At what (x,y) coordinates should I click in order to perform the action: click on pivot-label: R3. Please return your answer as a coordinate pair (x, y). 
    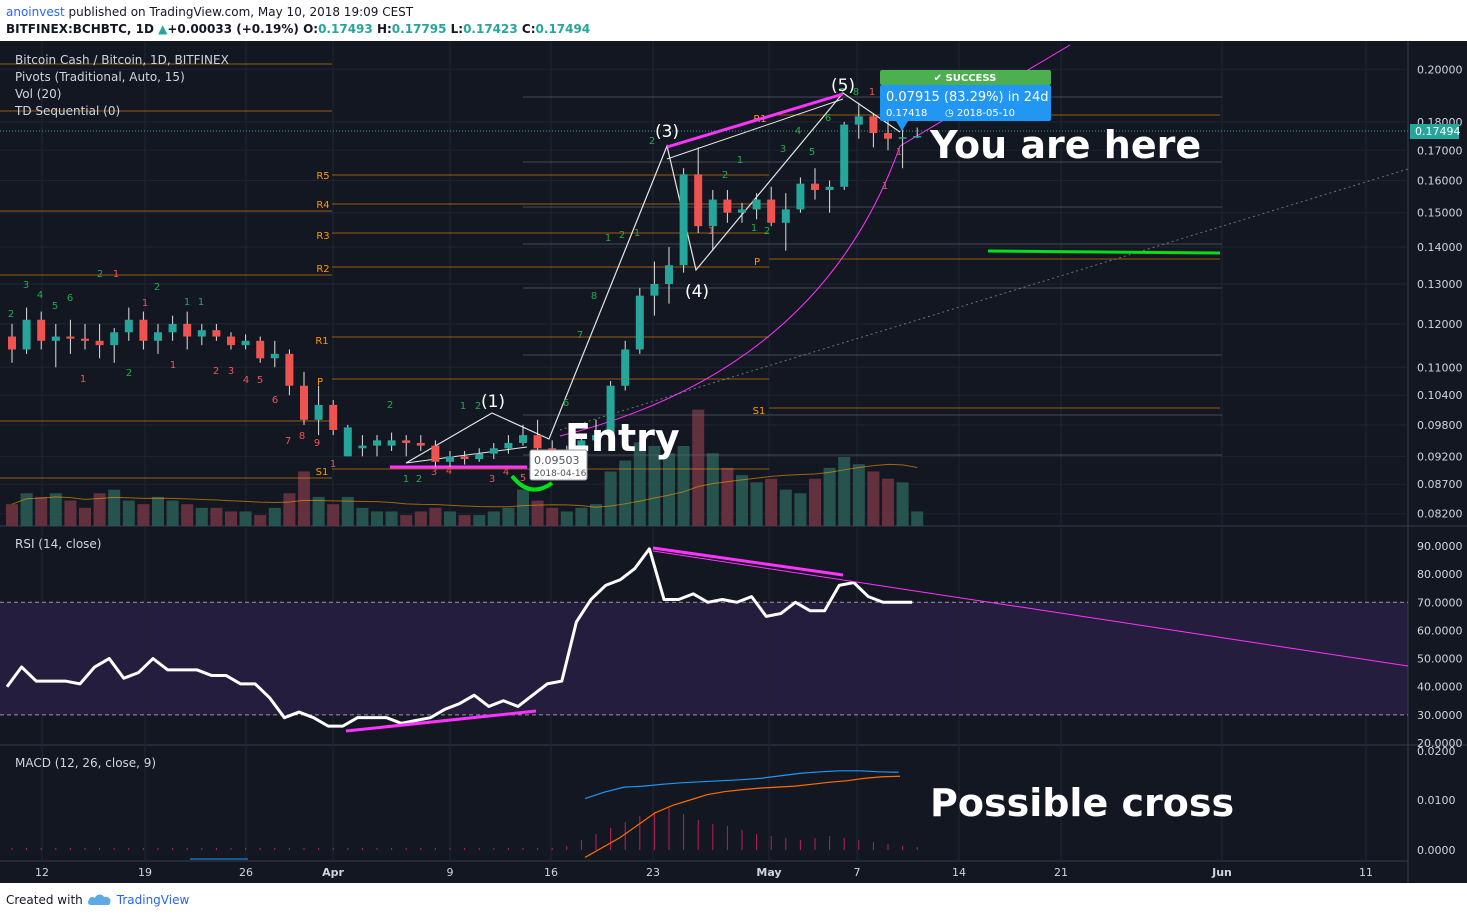
    Looking at the image, I should click on (322, 236).